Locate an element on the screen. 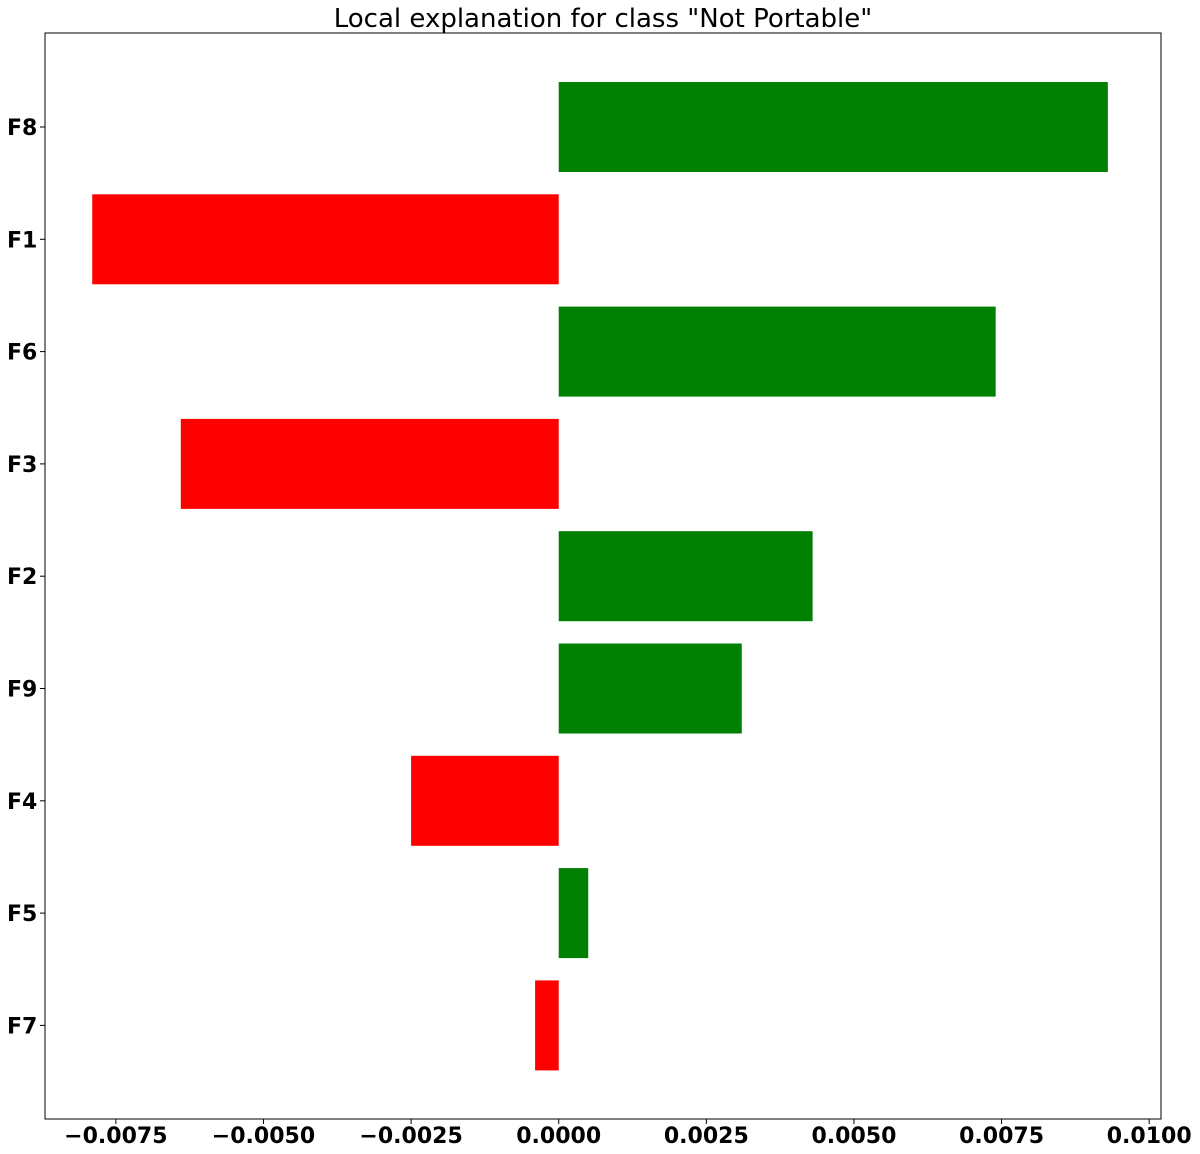 The width and height of the screenshot is (1200, 1154). y-tick-label: F7 is located at coordinates (22, 1026).